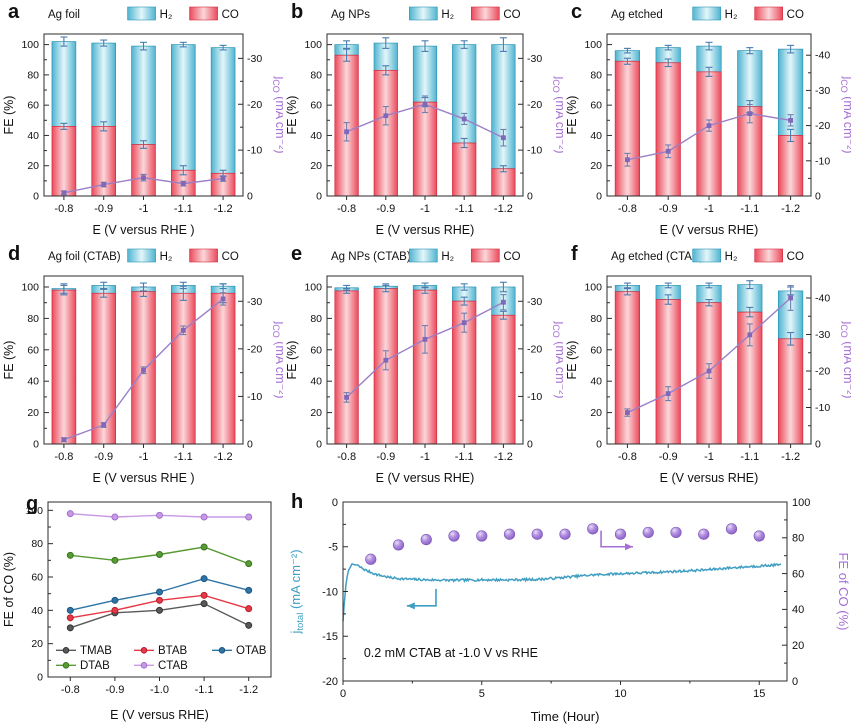 This screenshot has height=727, width=851. What do you see at coordinates (451, 653) in the screenshot?
I see `svg-text: 0.2 mM CTAB at -1.0 V vs RHE` at bounding box center [451, 653].